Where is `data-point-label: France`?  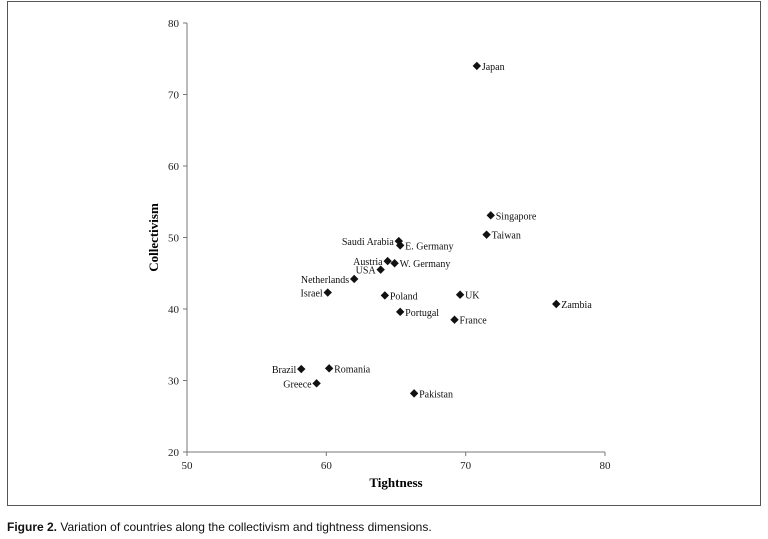
data-point-label: France is located at coordinates (474, 321).